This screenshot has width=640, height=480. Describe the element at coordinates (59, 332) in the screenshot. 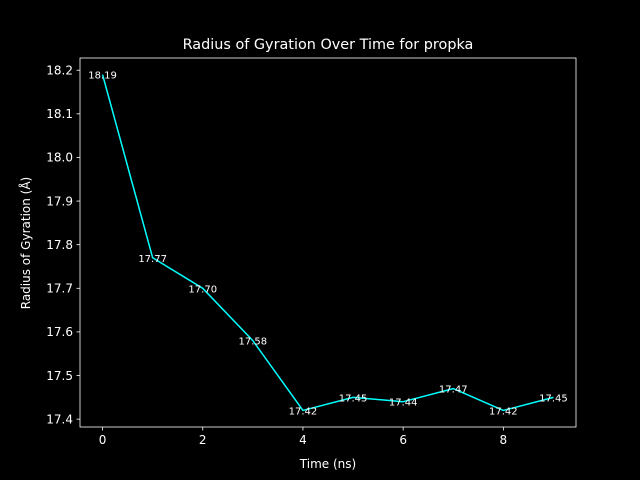

I see `y-tick-label: 17.6` at that location.